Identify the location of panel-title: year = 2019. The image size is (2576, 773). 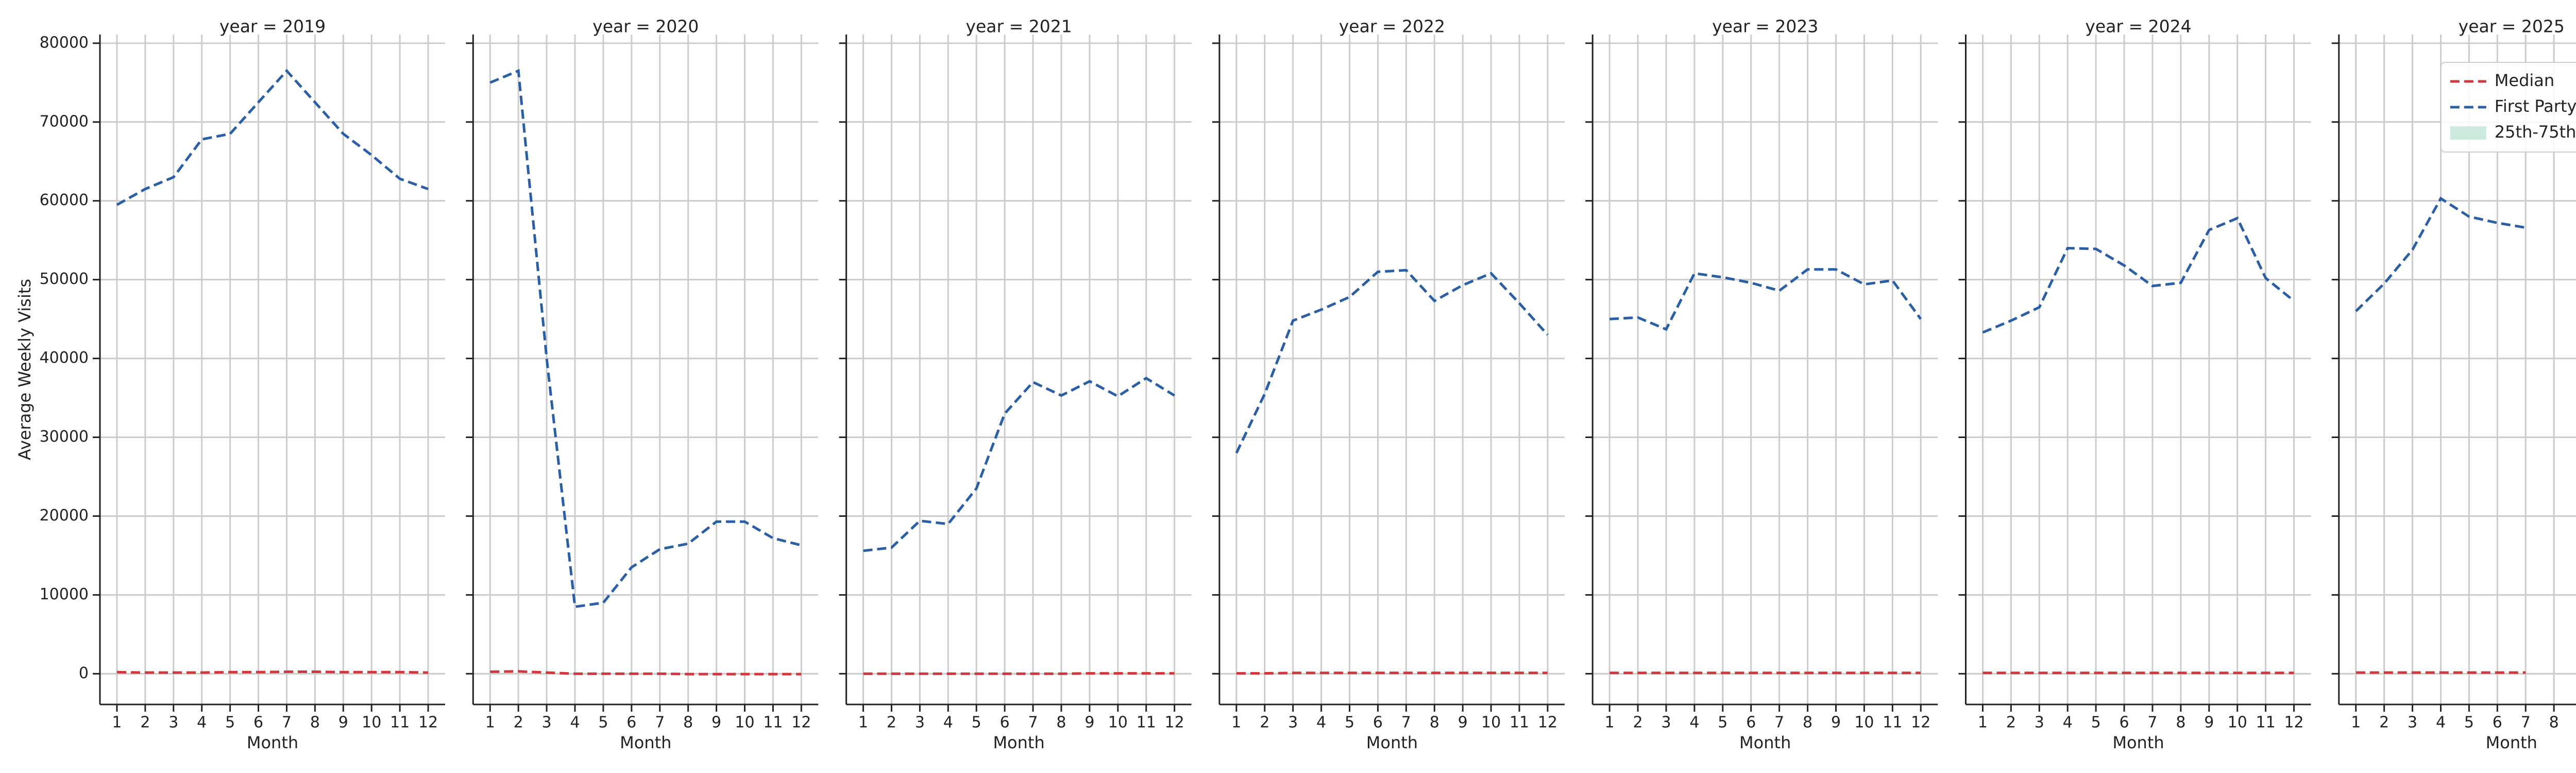
(272, 26).